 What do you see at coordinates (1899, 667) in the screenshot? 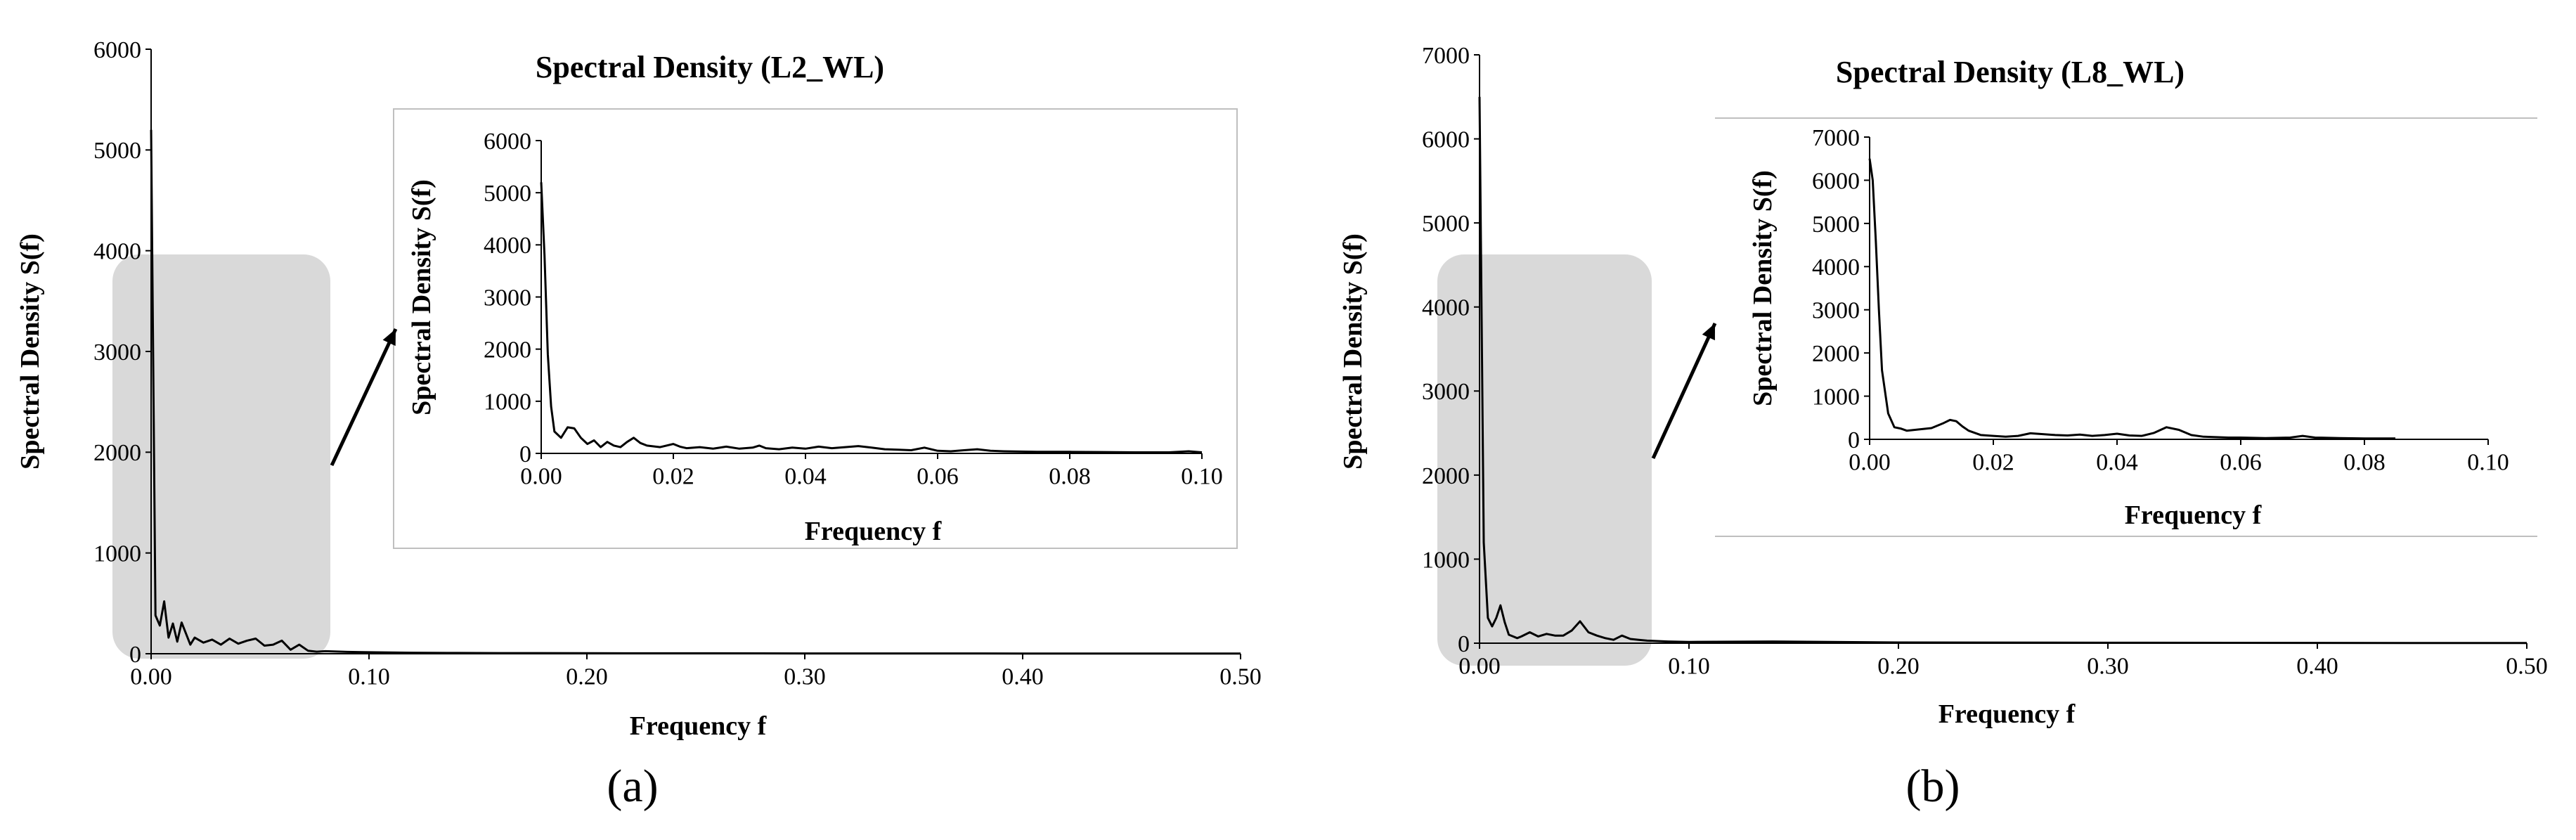
I see `panel-b-main-x-tick-label: 0.20` at bounding box center [1899, 667].